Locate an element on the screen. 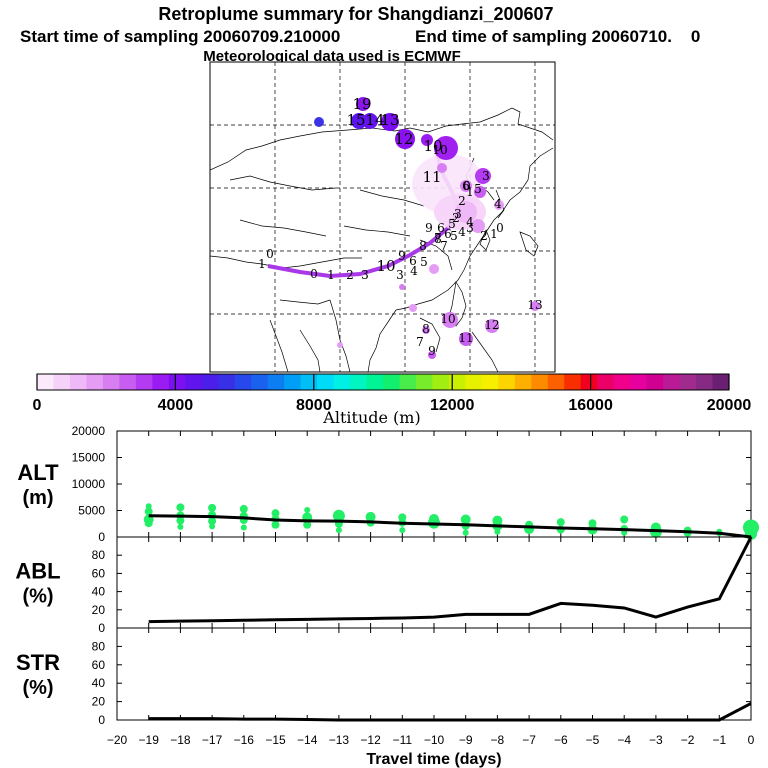 This screenshot has height=768, width=768. x-tick-label: −14 is located at coordinates (307, 740).